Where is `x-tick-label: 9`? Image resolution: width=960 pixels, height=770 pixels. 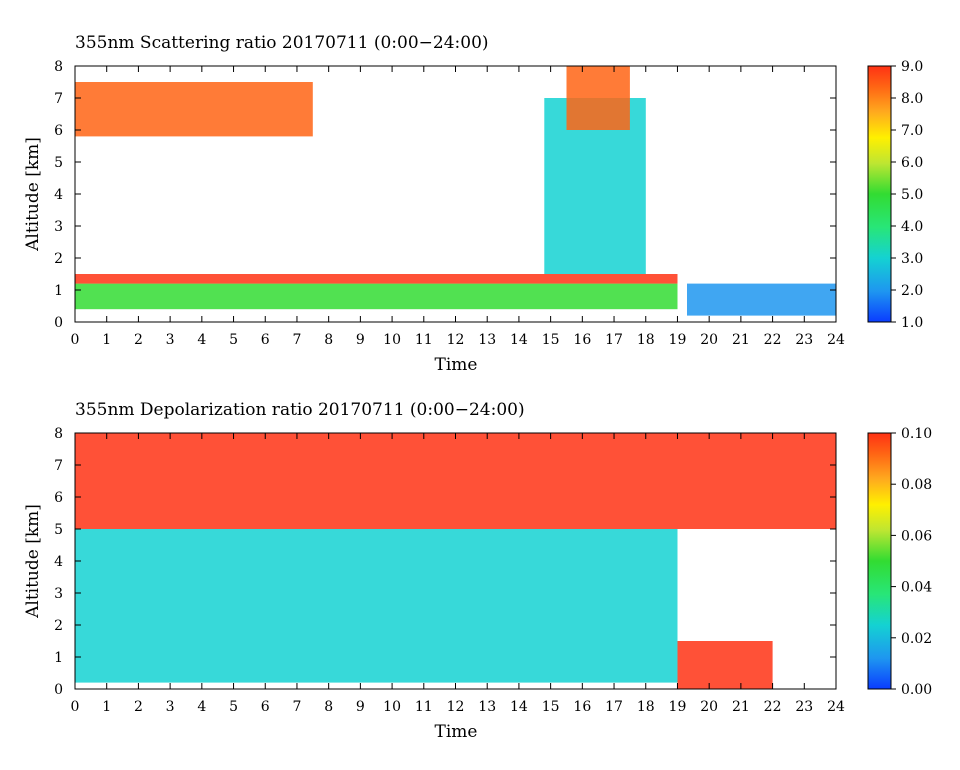
x-tick-label: 9 is located at coordinates (360, 707).